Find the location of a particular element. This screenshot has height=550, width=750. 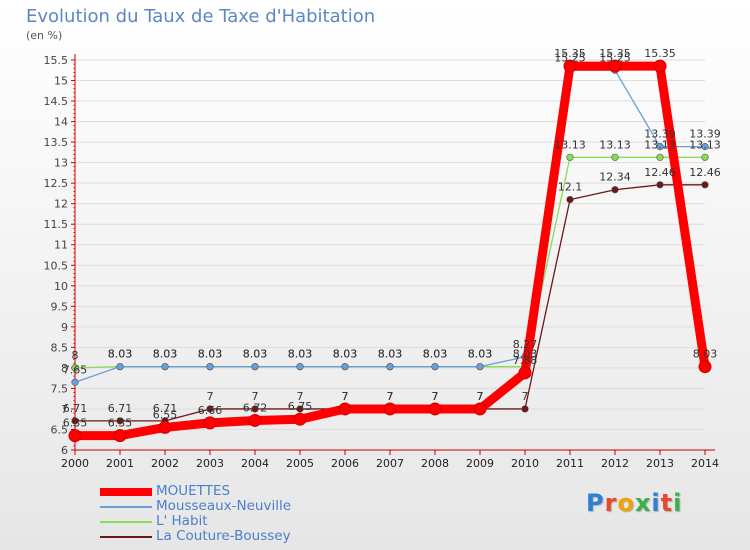

y-tick-label: 9.5 is located at coordinates (60, 306).